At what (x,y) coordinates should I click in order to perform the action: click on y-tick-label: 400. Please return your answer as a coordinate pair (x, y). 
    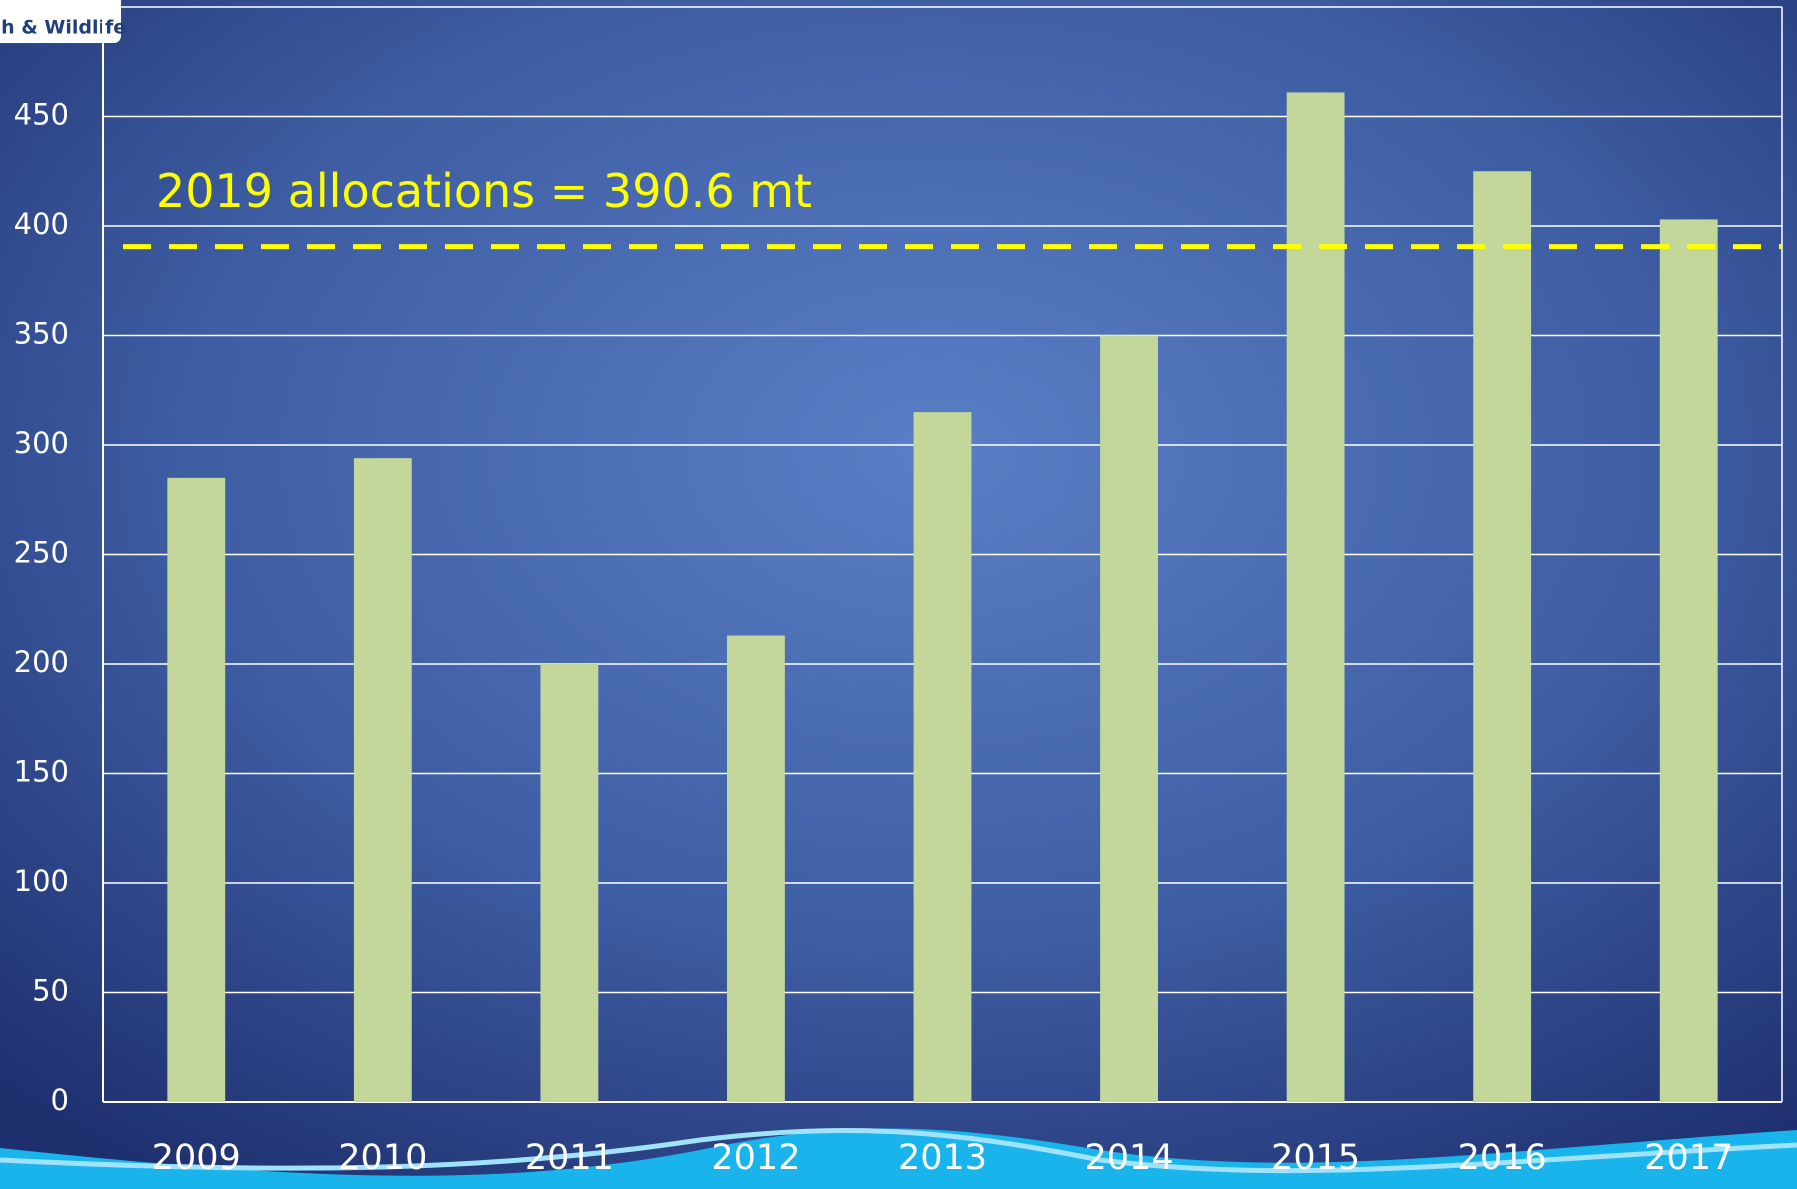
    Looking at the image, I should click on (41, 224).